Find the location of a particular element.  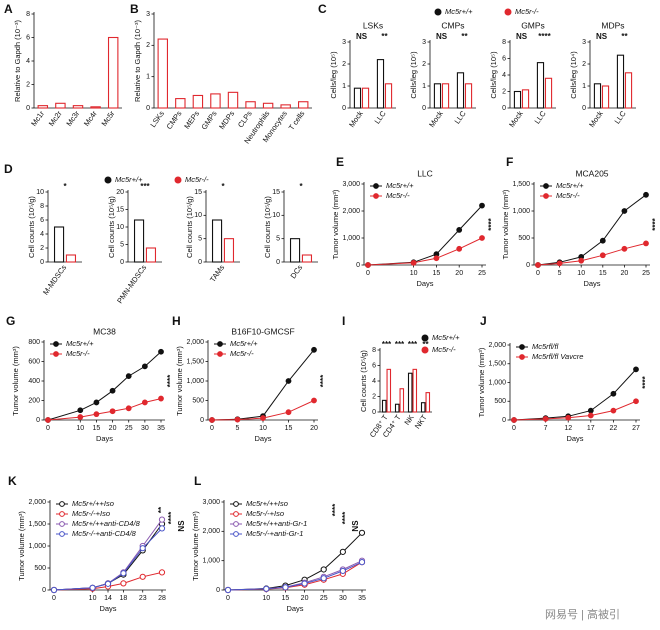

x-tick-label: DCs is located at coordinates (297, 271).